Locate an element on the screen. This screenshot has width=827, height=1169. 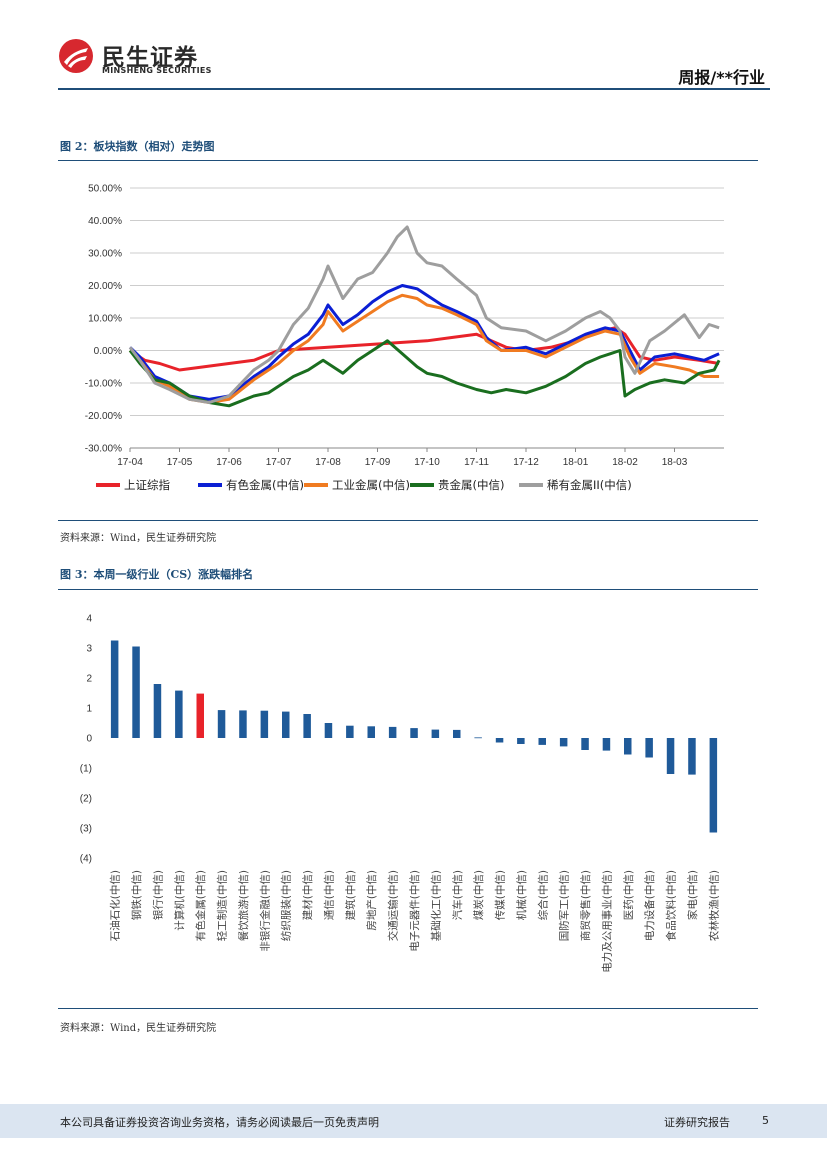
brand-name-cn: 民生证券 is located at coordinates (150, 58).